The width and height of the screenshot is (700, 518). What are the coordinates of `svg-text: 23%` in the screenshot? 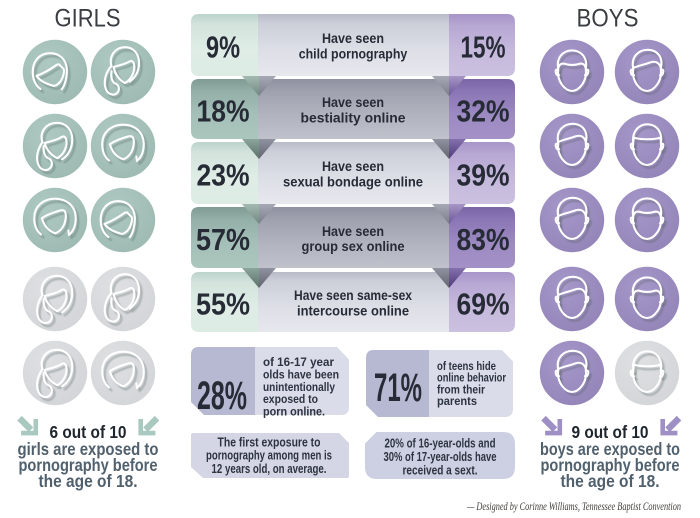 It's located at (223, 175).